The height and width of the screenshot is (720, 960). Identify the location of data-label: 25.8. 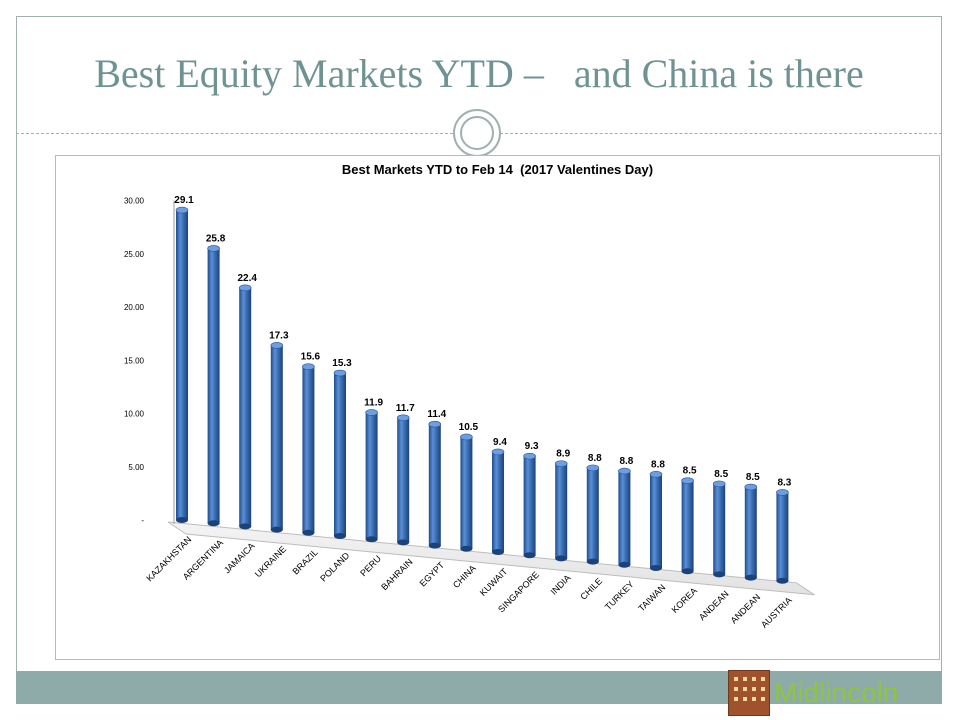
(216, 238).